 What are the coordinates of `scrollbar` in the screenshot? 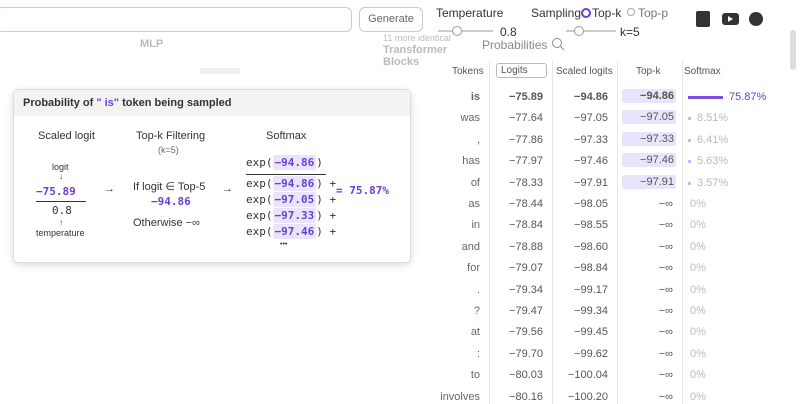 It's located at (793, 50).